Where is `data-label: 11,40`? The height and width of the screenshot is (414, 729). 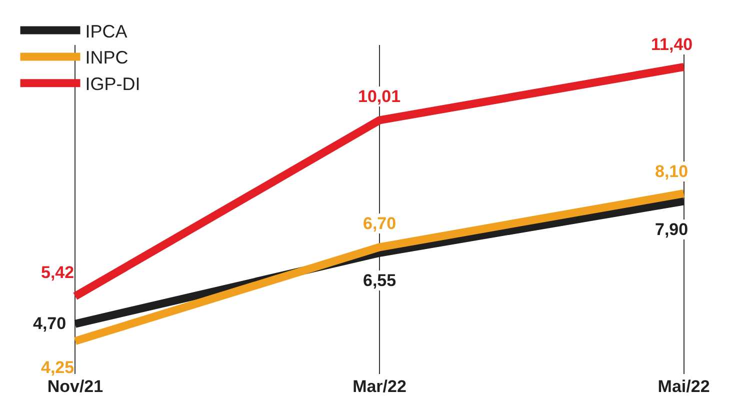
data-label: 11,40 is located at coordinates (672, 44).